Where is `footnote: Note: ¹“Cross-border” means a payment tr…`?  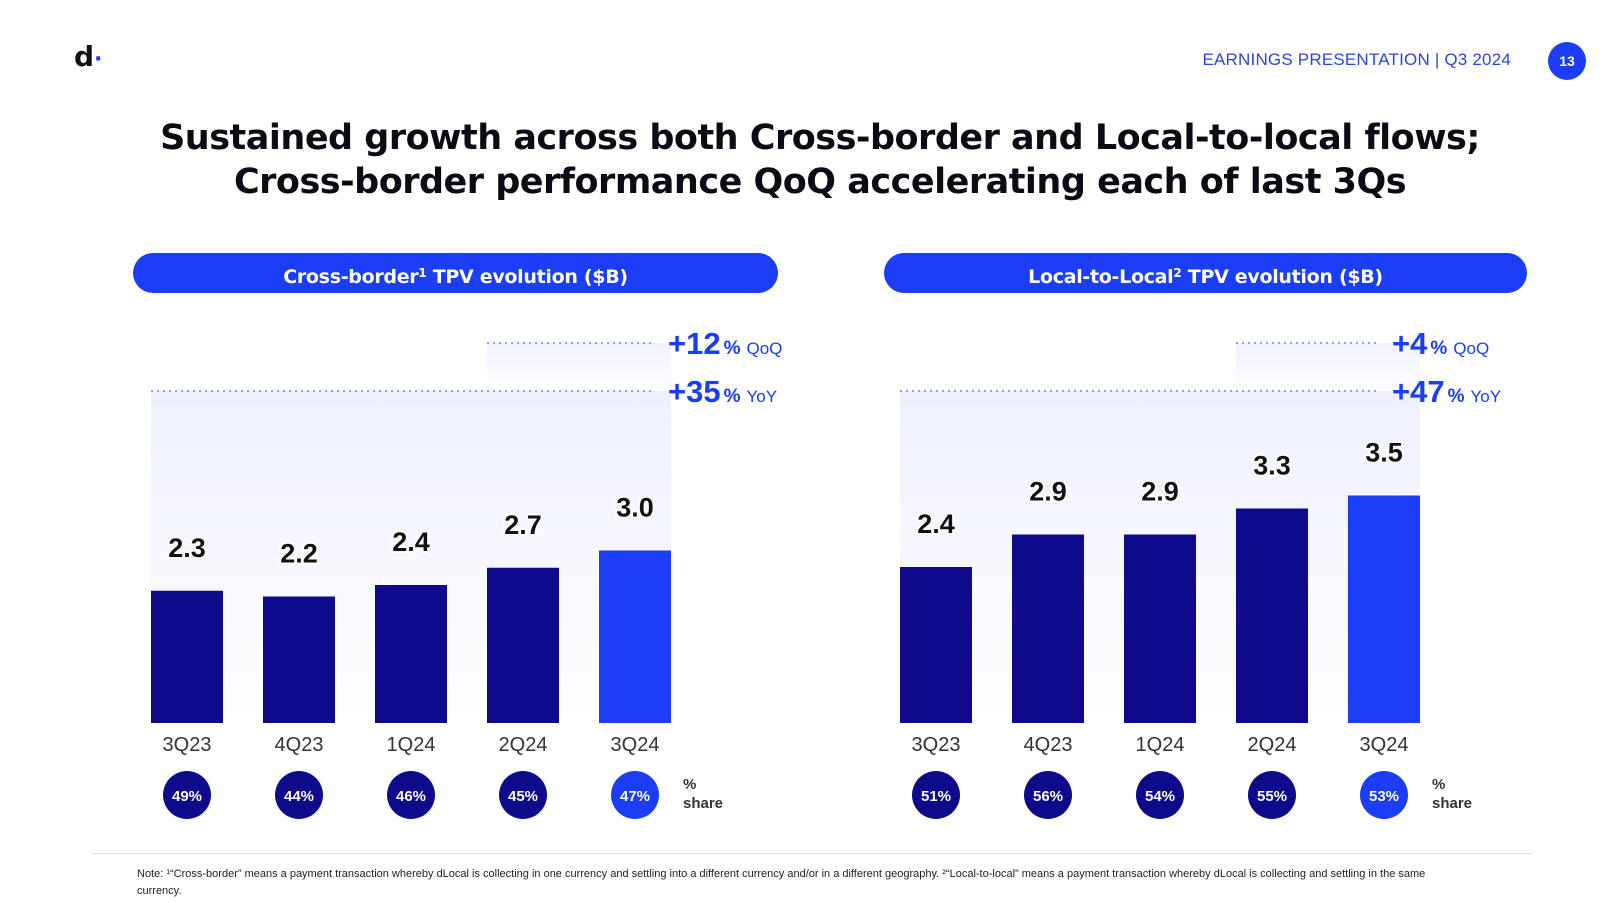 footnote: Note: ¹“Cross-border” means a payment tr… is located at coordinates (781, 882).